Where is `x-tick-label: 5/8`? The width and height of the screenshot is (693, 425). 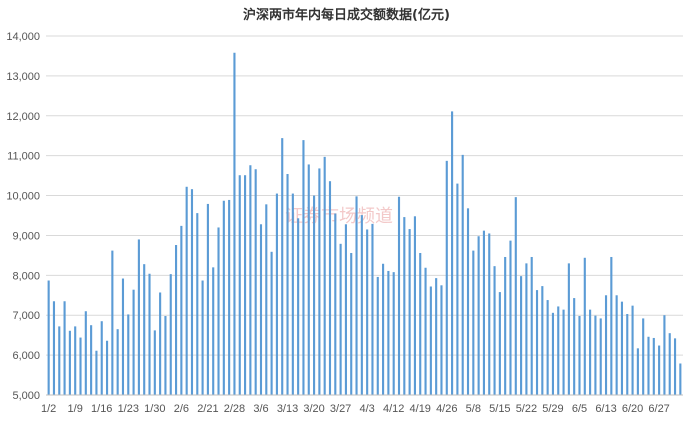 x-tick-label: 5/8 is located at coordinates (473, 409).